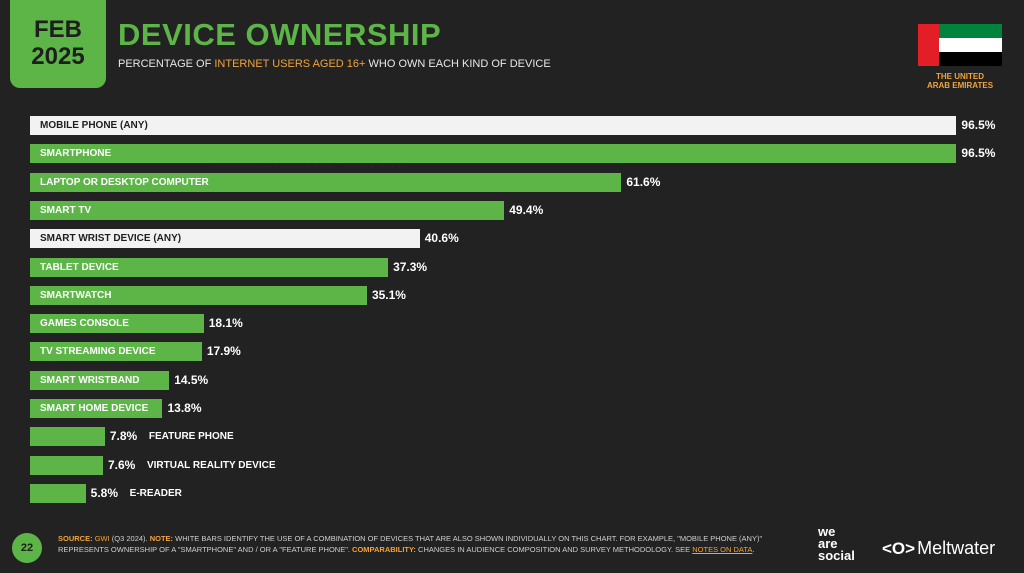 The width and height of the screenshot is (1024, 573). Describe the element at coordinates (191, 437) in the screenshot. I see `bar-label-11: FEATURE PHONE` at that location.